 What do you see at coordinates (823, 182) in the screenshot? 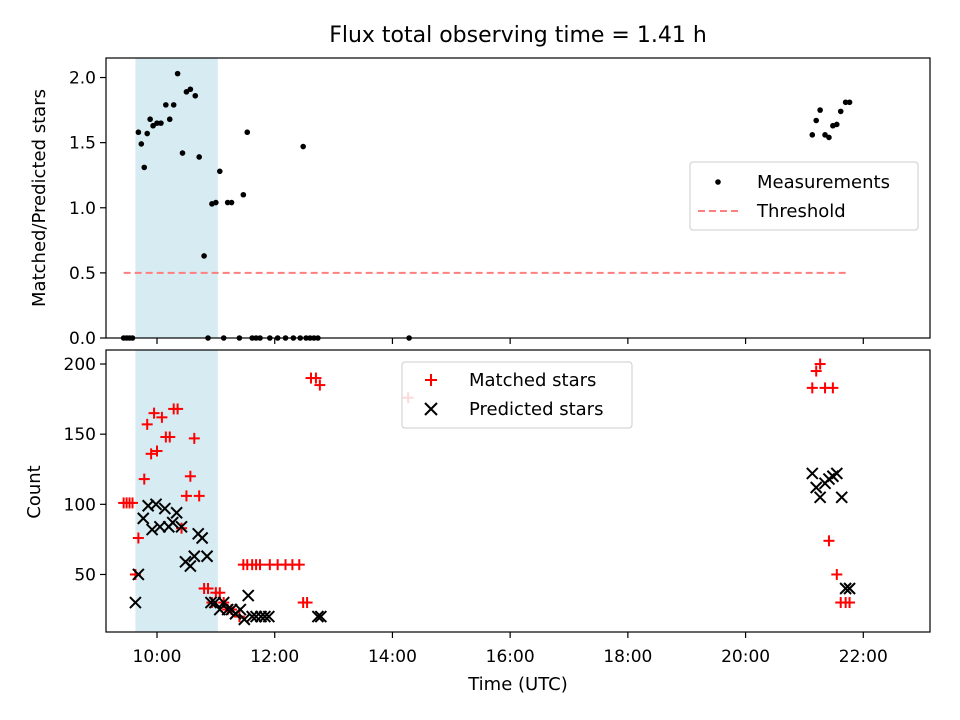
I see `legend-measurements-label: Measurements` at bounding box center [823, 182].